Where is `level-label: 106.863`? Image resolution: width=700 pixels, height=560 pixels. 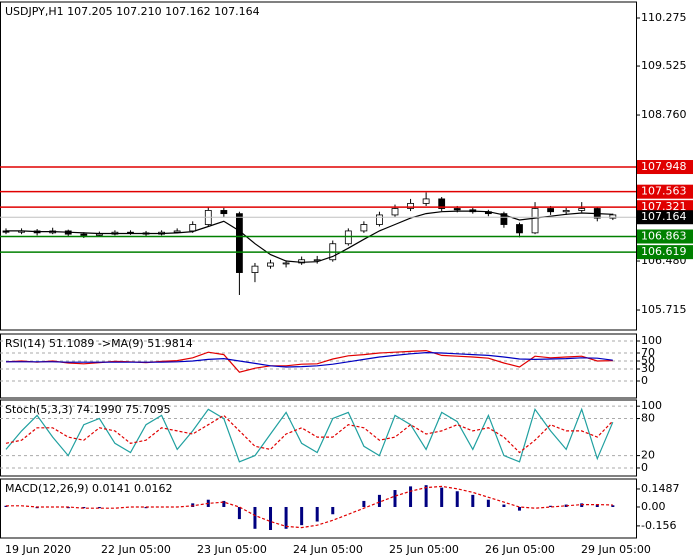 level-label: 106.863 is located at coordinates (664, 236).